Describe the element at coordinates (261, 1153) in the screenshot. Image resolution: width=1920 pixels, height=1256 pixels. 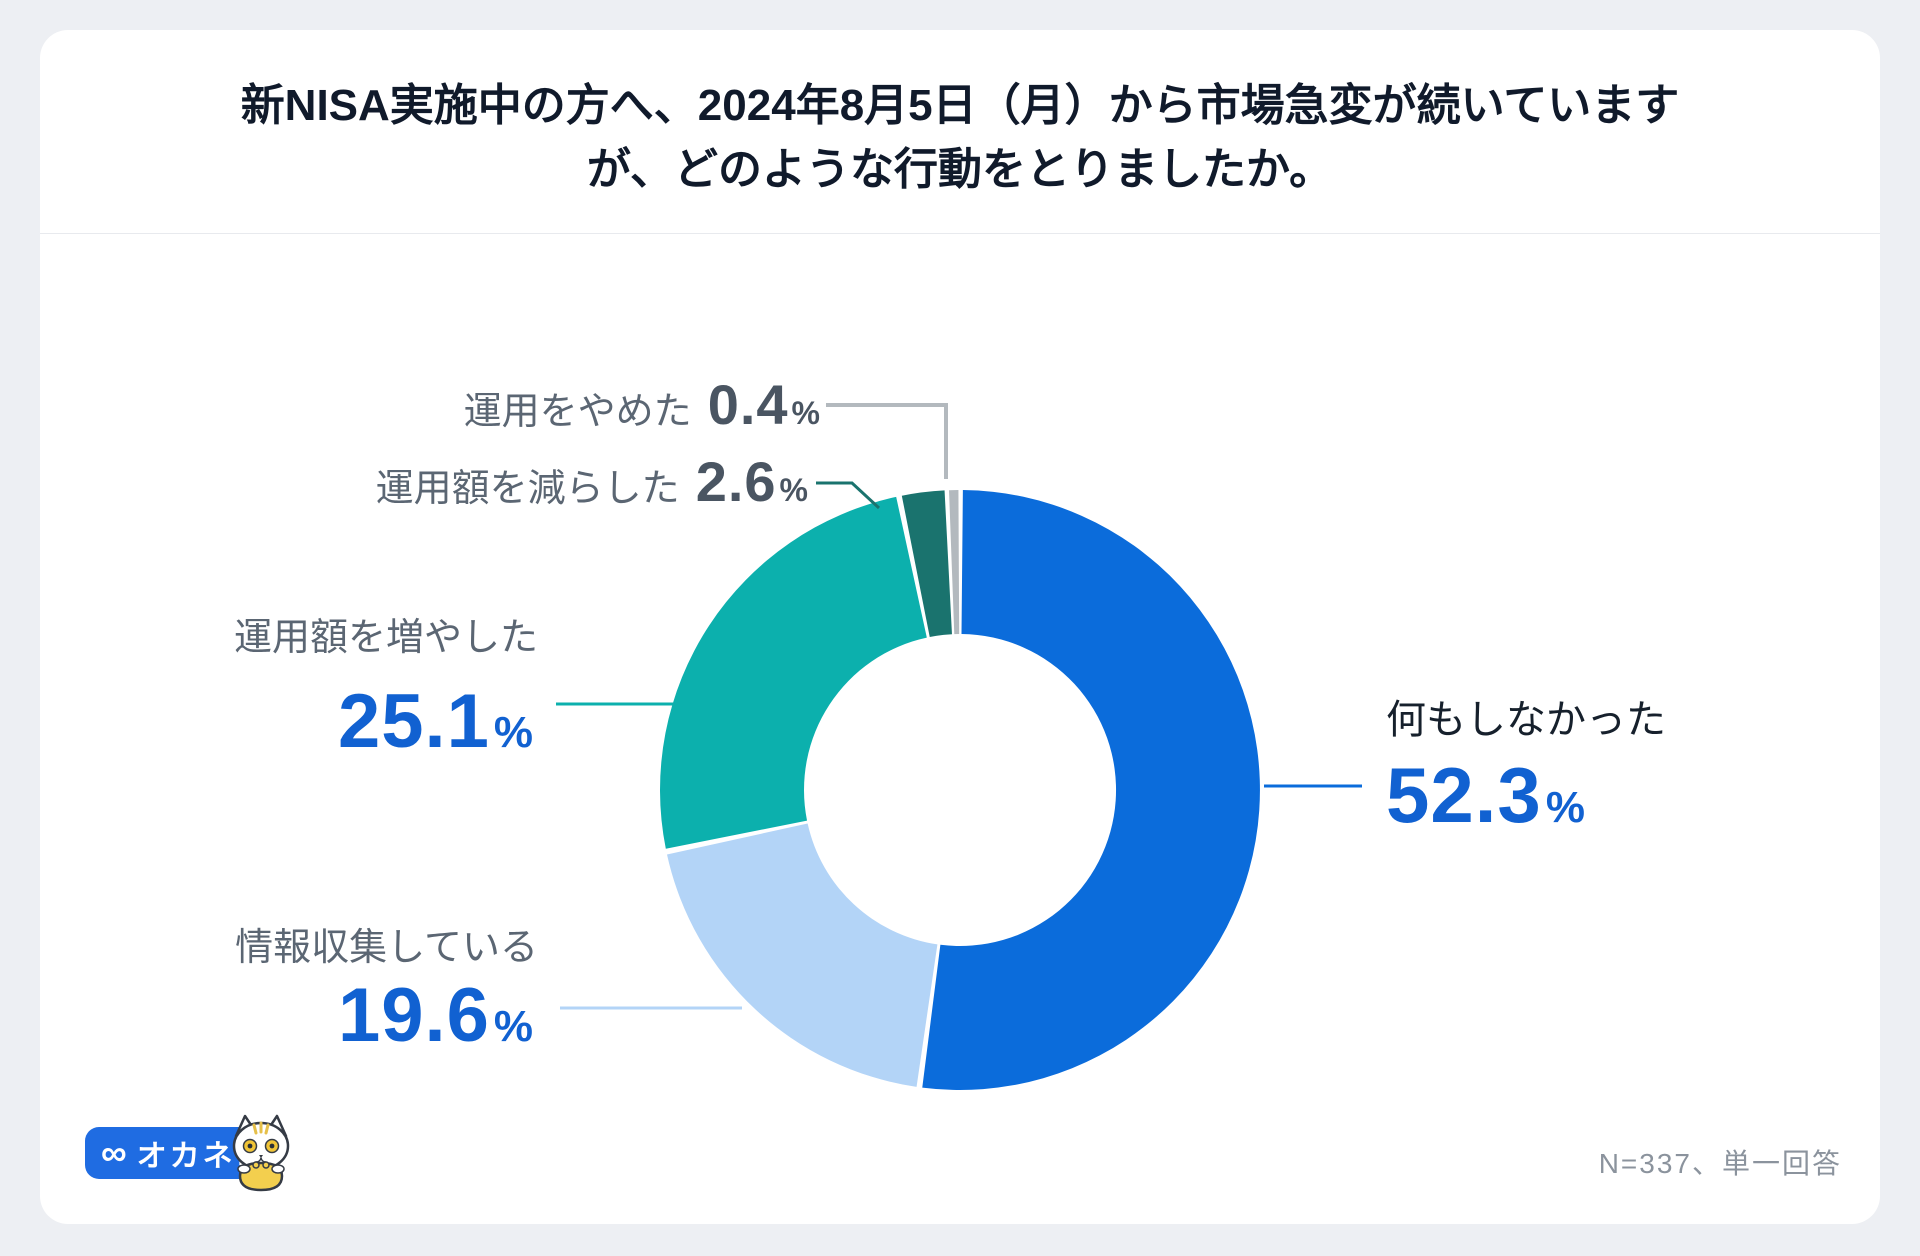
I see `cat-mascot-icon` at that location.